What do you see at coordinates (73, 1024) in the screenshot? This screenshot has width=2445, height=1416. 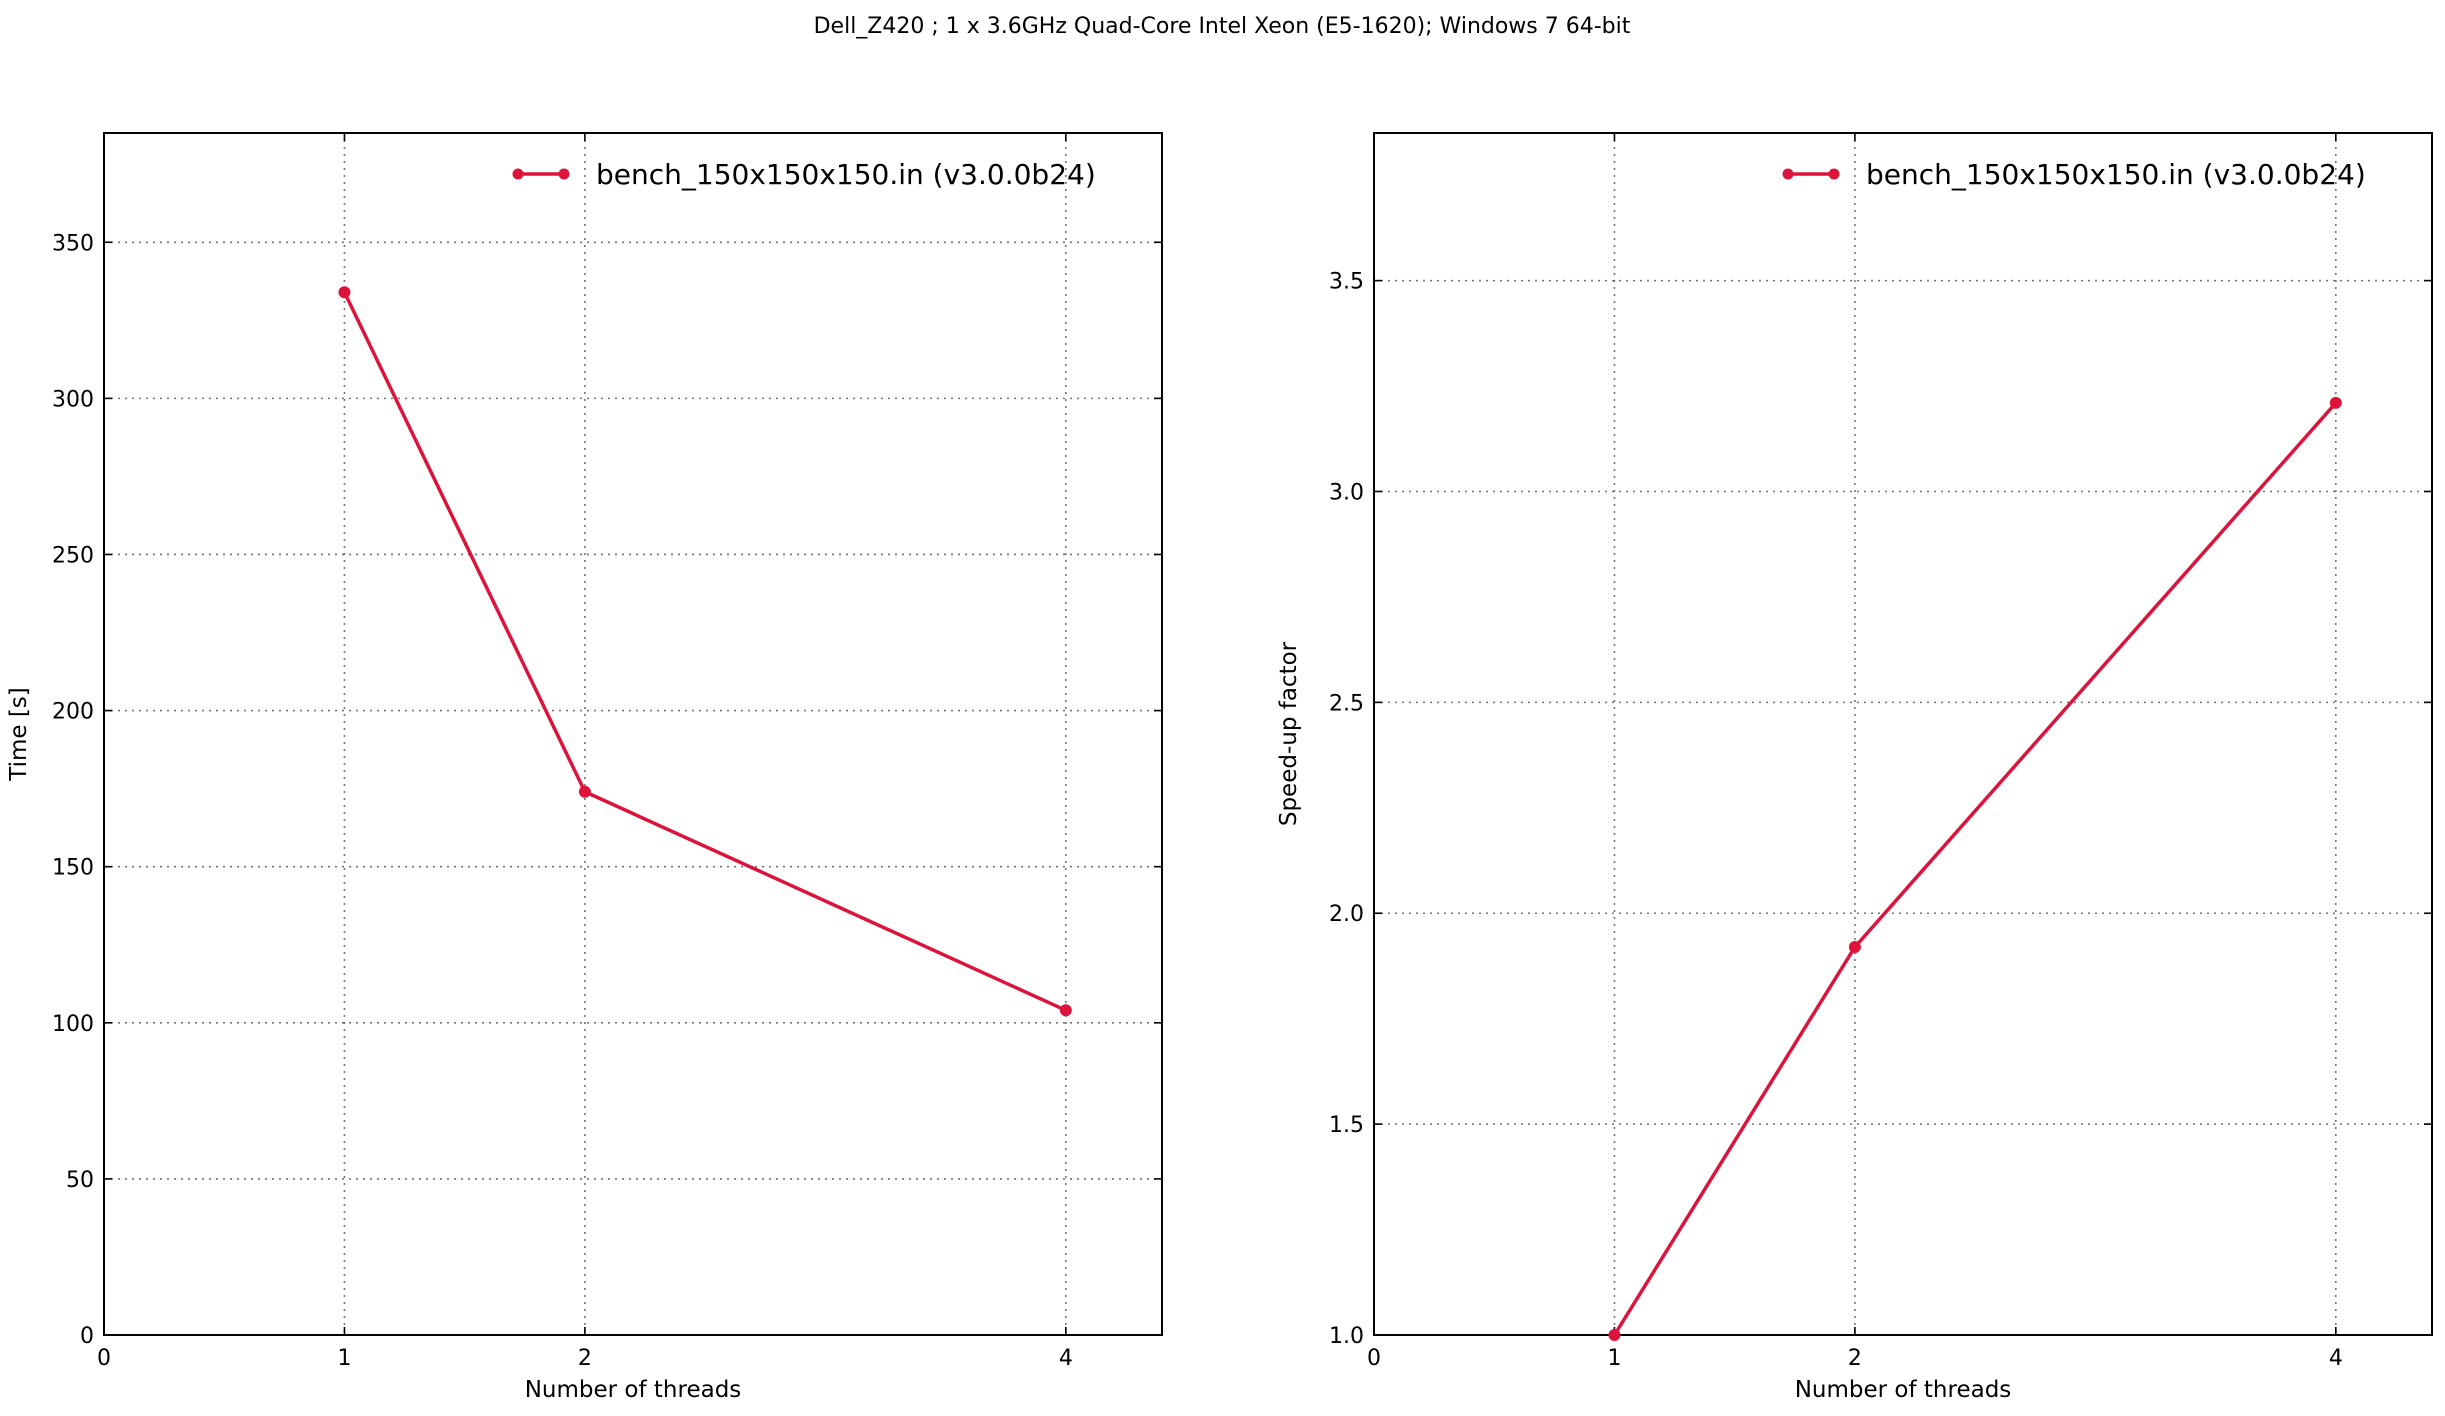 I see `y-tick-label: 100` at bounding box center [73, 1024].